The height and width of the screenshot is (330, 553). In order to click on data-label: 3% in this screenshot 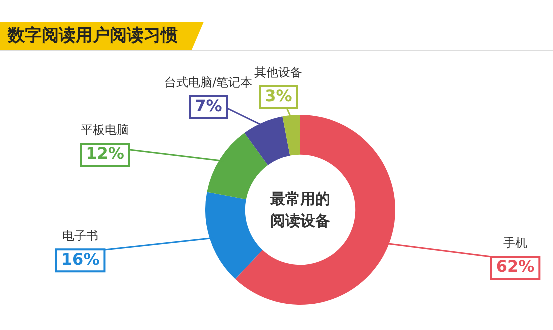, I will do `click(278, 96)`.